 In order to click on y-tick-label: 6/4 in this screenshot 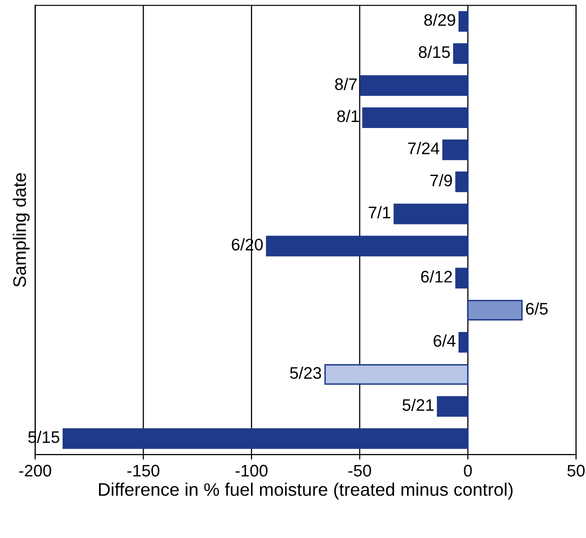, I will do `click(445, 340)`.